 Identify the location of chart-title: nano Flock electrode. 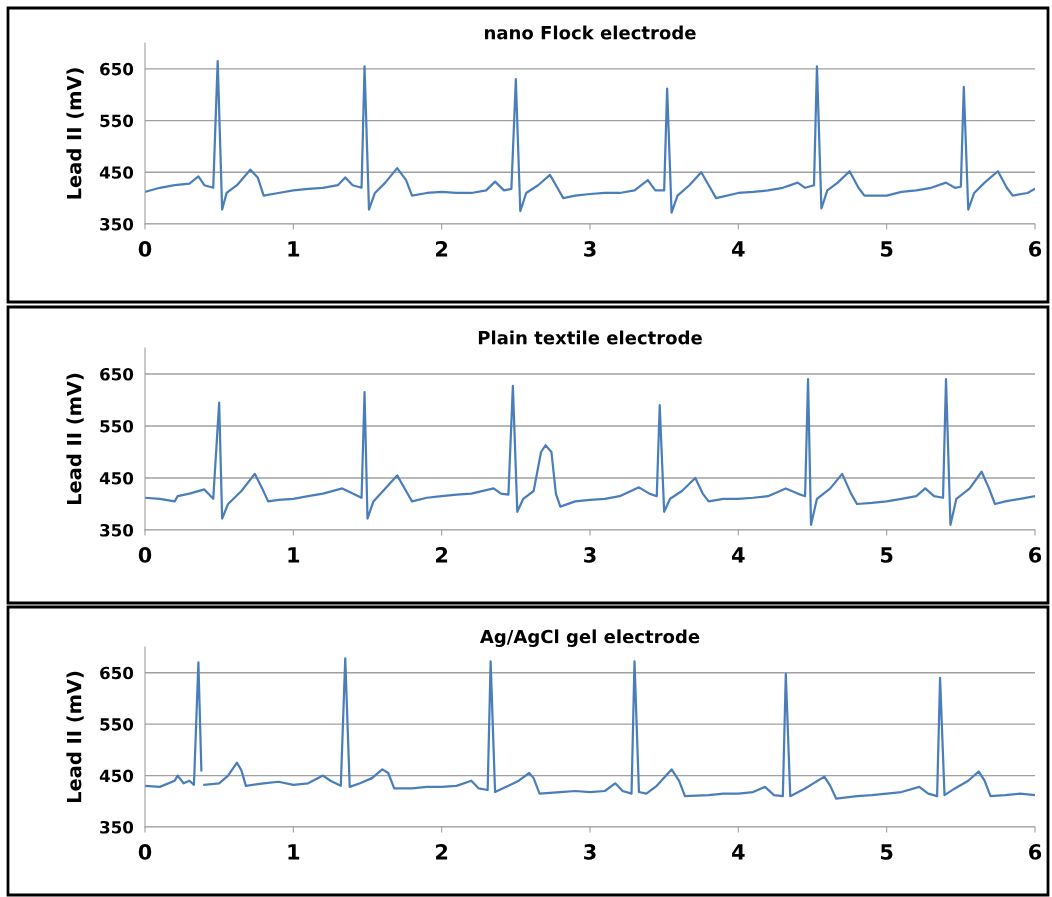
(590, 32).